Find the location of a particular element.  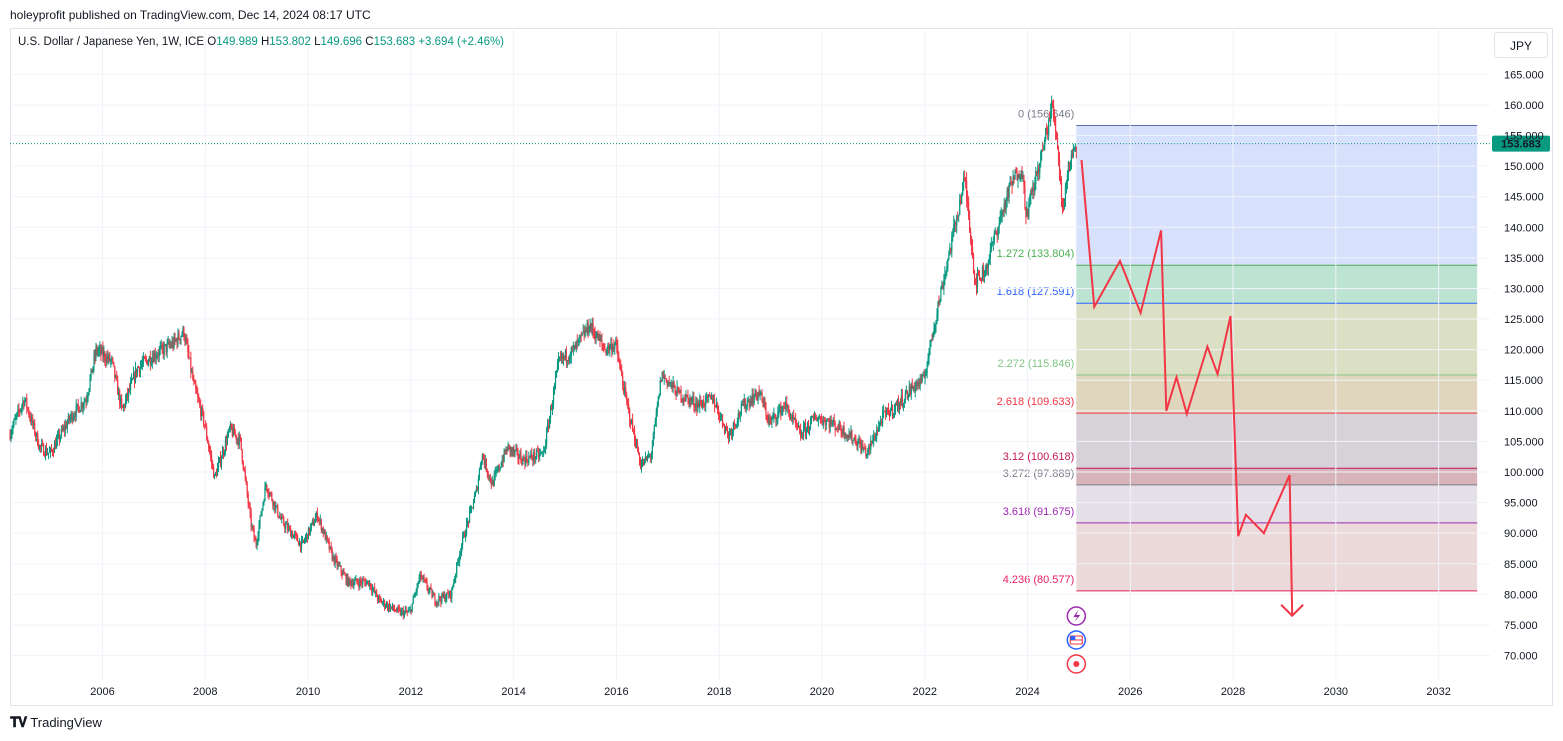

low-label: L is located at coordinates (317, 42).